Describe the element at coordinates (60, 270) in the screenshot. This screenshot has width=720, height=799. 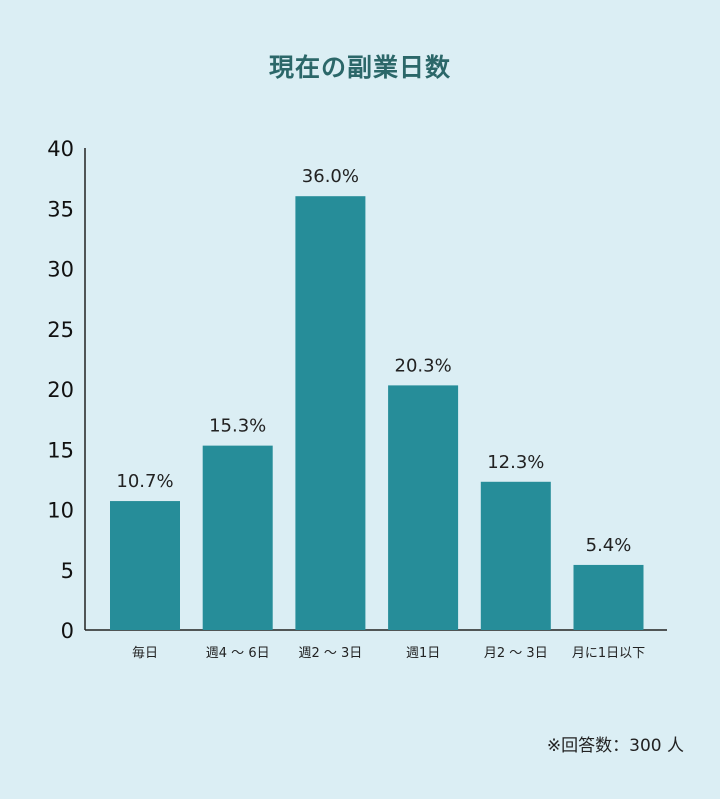
I see `y-tick-label: 30` at that location.